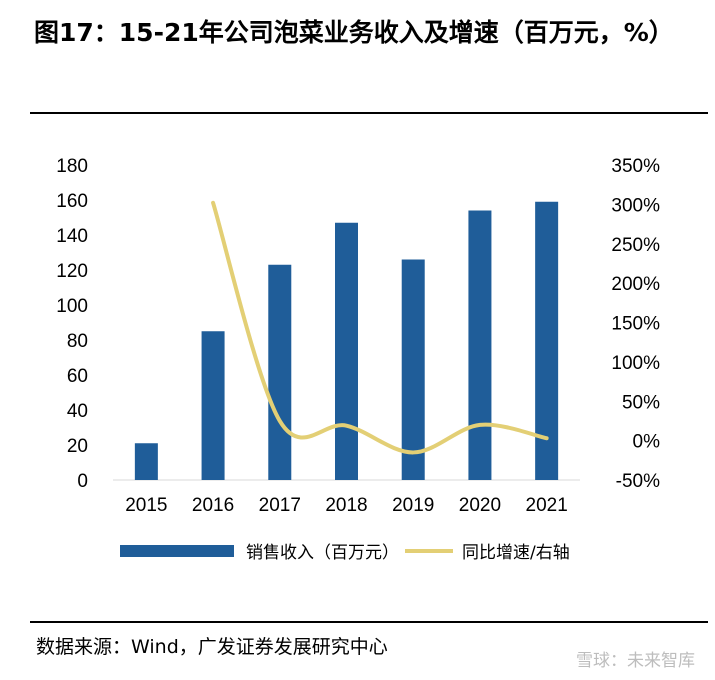 The image size is (715, 680). I want to click on left-tick-label: 20, so click(77, 446).